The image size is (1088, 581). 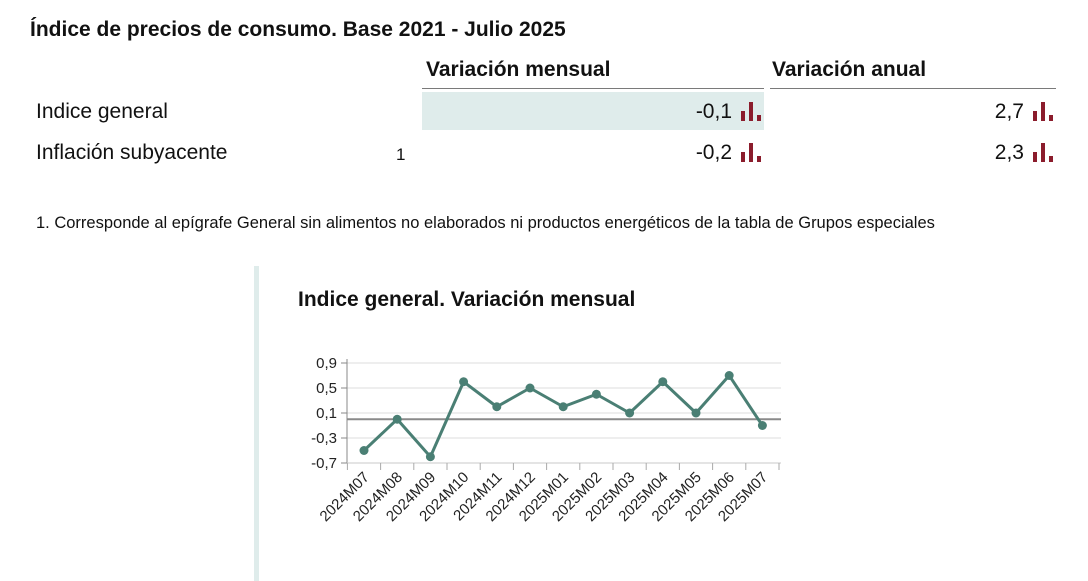 What do you see at coordinates (326, 363) in the screenshot?
I see `y-tick-label: 0,9` at bounding box center [326, 363].